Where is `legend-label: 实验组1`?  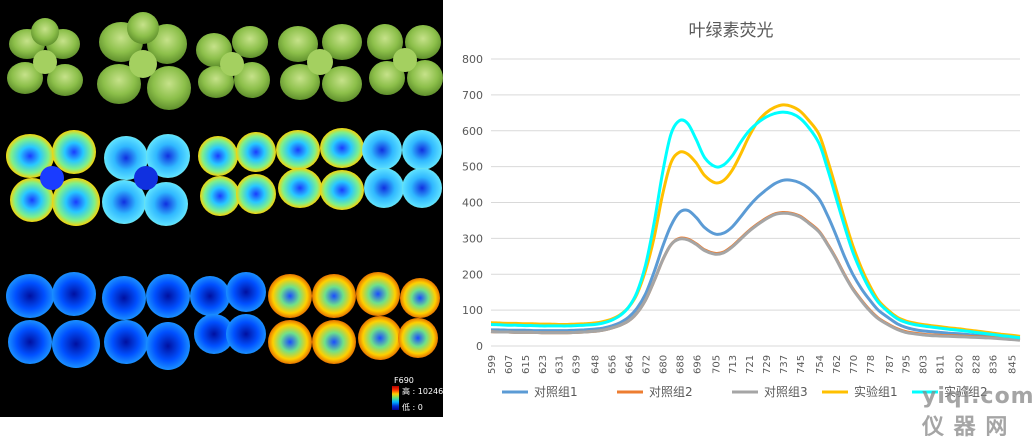
legend-label: 实验组1 is located at coordinates (876, 391).